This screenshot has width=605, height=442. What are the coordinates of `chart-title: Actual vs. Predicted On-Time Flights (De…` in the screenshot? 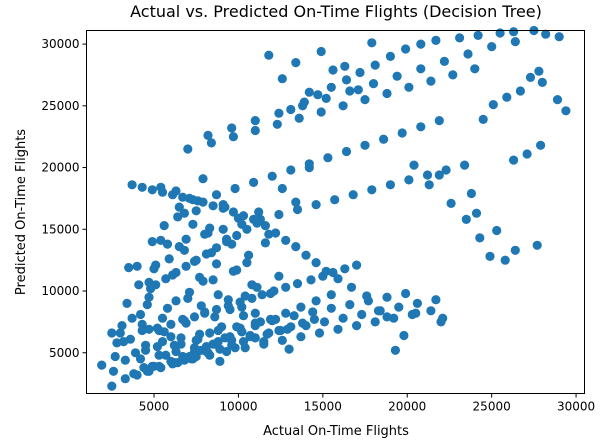 It's located at (336, 11).